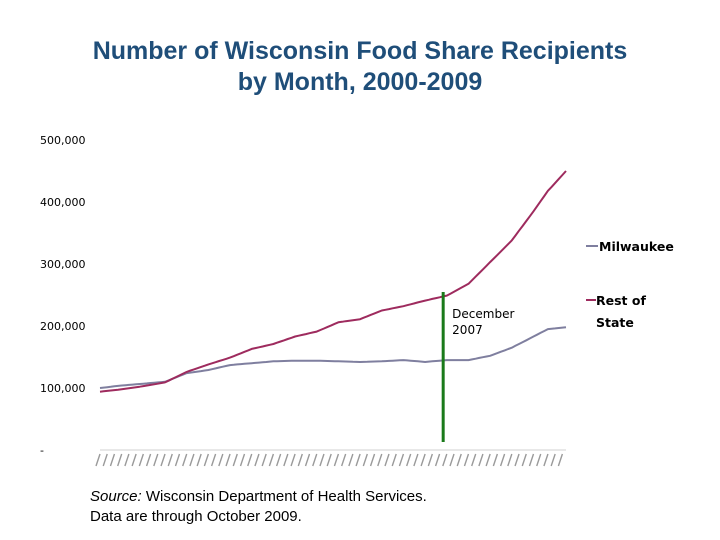 This screenshot has width=720, height=540. What do you see at coordinates (333, 357) in the screenshot?
I see `series-line-milwaukee` at bounding box center [333, 357].